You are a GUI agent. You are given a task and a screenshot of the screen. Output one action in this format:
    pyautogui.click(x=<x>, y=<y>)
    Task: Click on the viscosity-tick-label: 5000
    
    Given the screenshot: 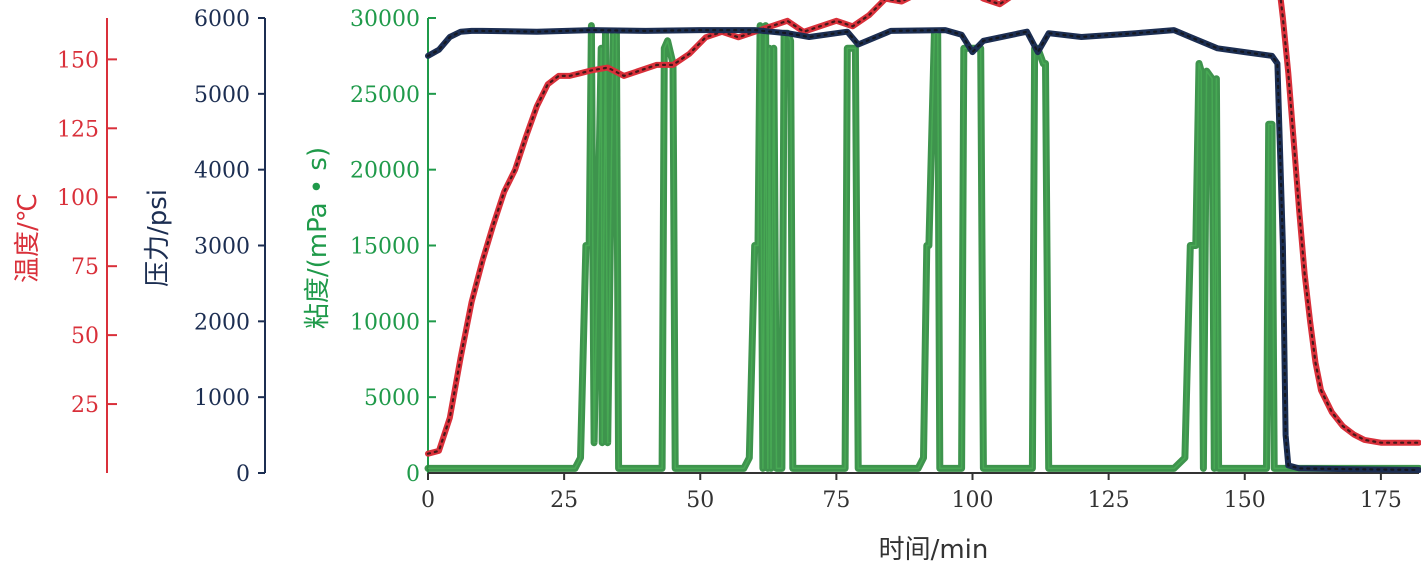 What is the action you would take?
    pyautogui.click(x=392, y=398)
    